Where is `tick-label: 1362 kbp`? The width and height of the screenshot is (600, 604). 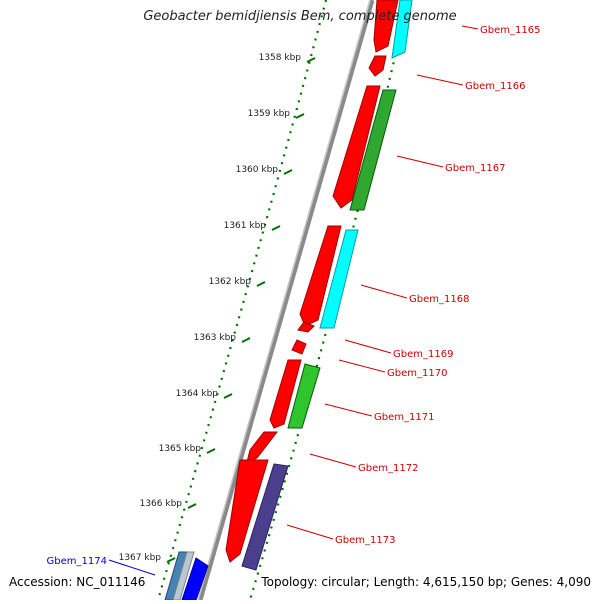
tick-label: 1362 kbp is located at coordinates (230, 282).